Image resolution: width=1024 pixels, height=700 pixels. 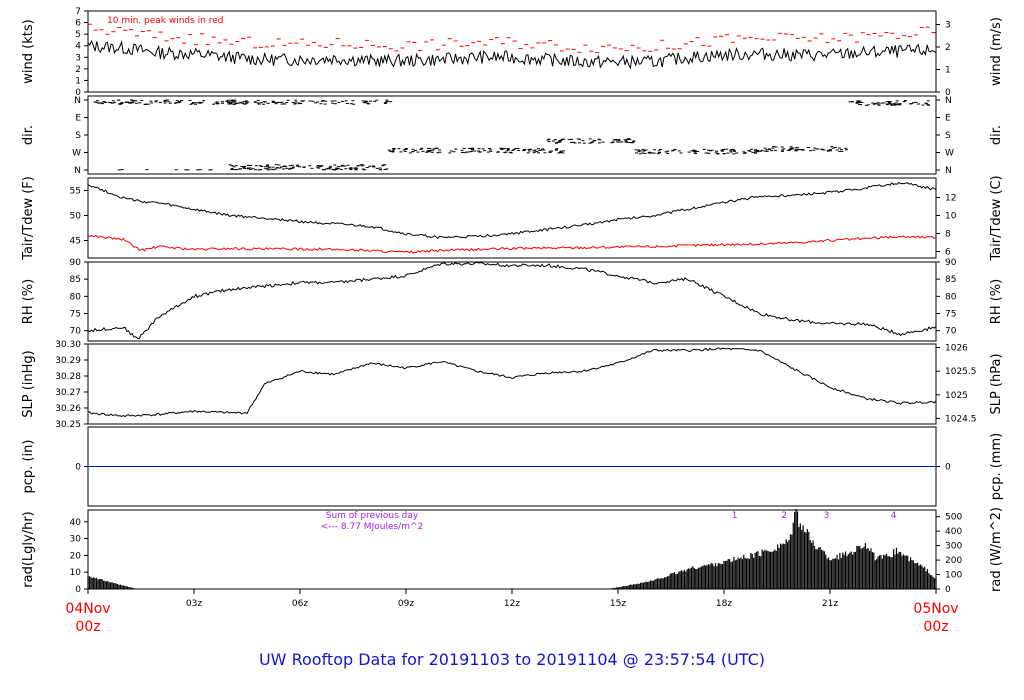 I want to click on ytick-label-right-humidity: 75, so click(x=950, y=315).